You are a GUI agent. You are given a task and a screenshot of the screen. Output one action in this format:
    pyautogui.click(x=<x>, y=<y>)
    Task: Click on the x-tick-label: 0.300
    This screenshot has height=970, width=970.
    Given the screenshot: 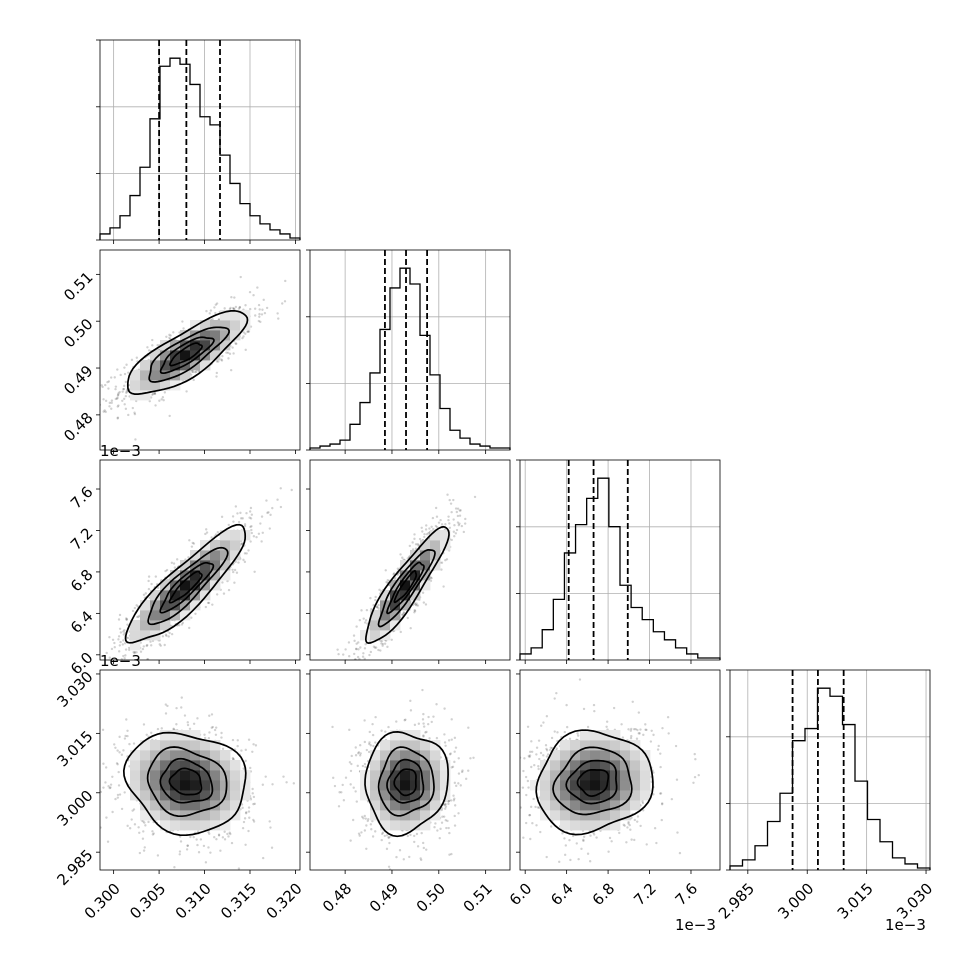 What is the action you would take?
    pyautogui.click(x=102, y=901)
    